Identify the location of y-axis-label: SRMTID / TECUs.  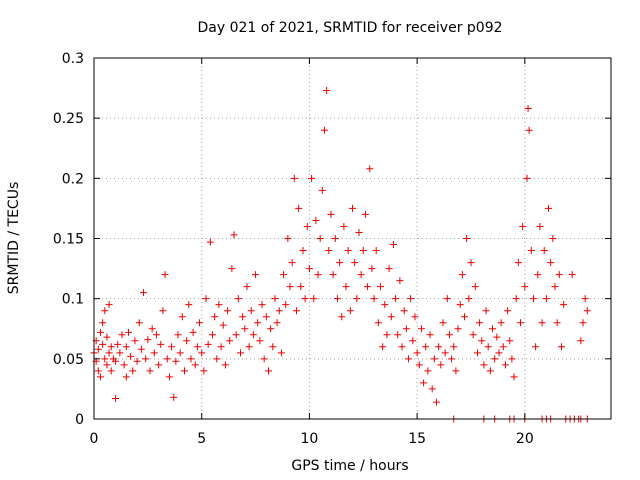
(14, 238).